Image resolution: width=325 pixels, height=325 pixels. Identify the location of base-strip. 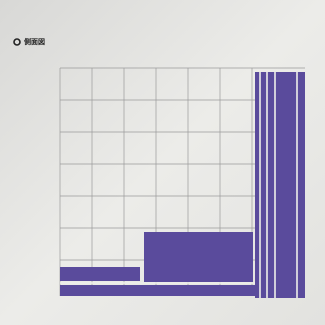
(158, 290).